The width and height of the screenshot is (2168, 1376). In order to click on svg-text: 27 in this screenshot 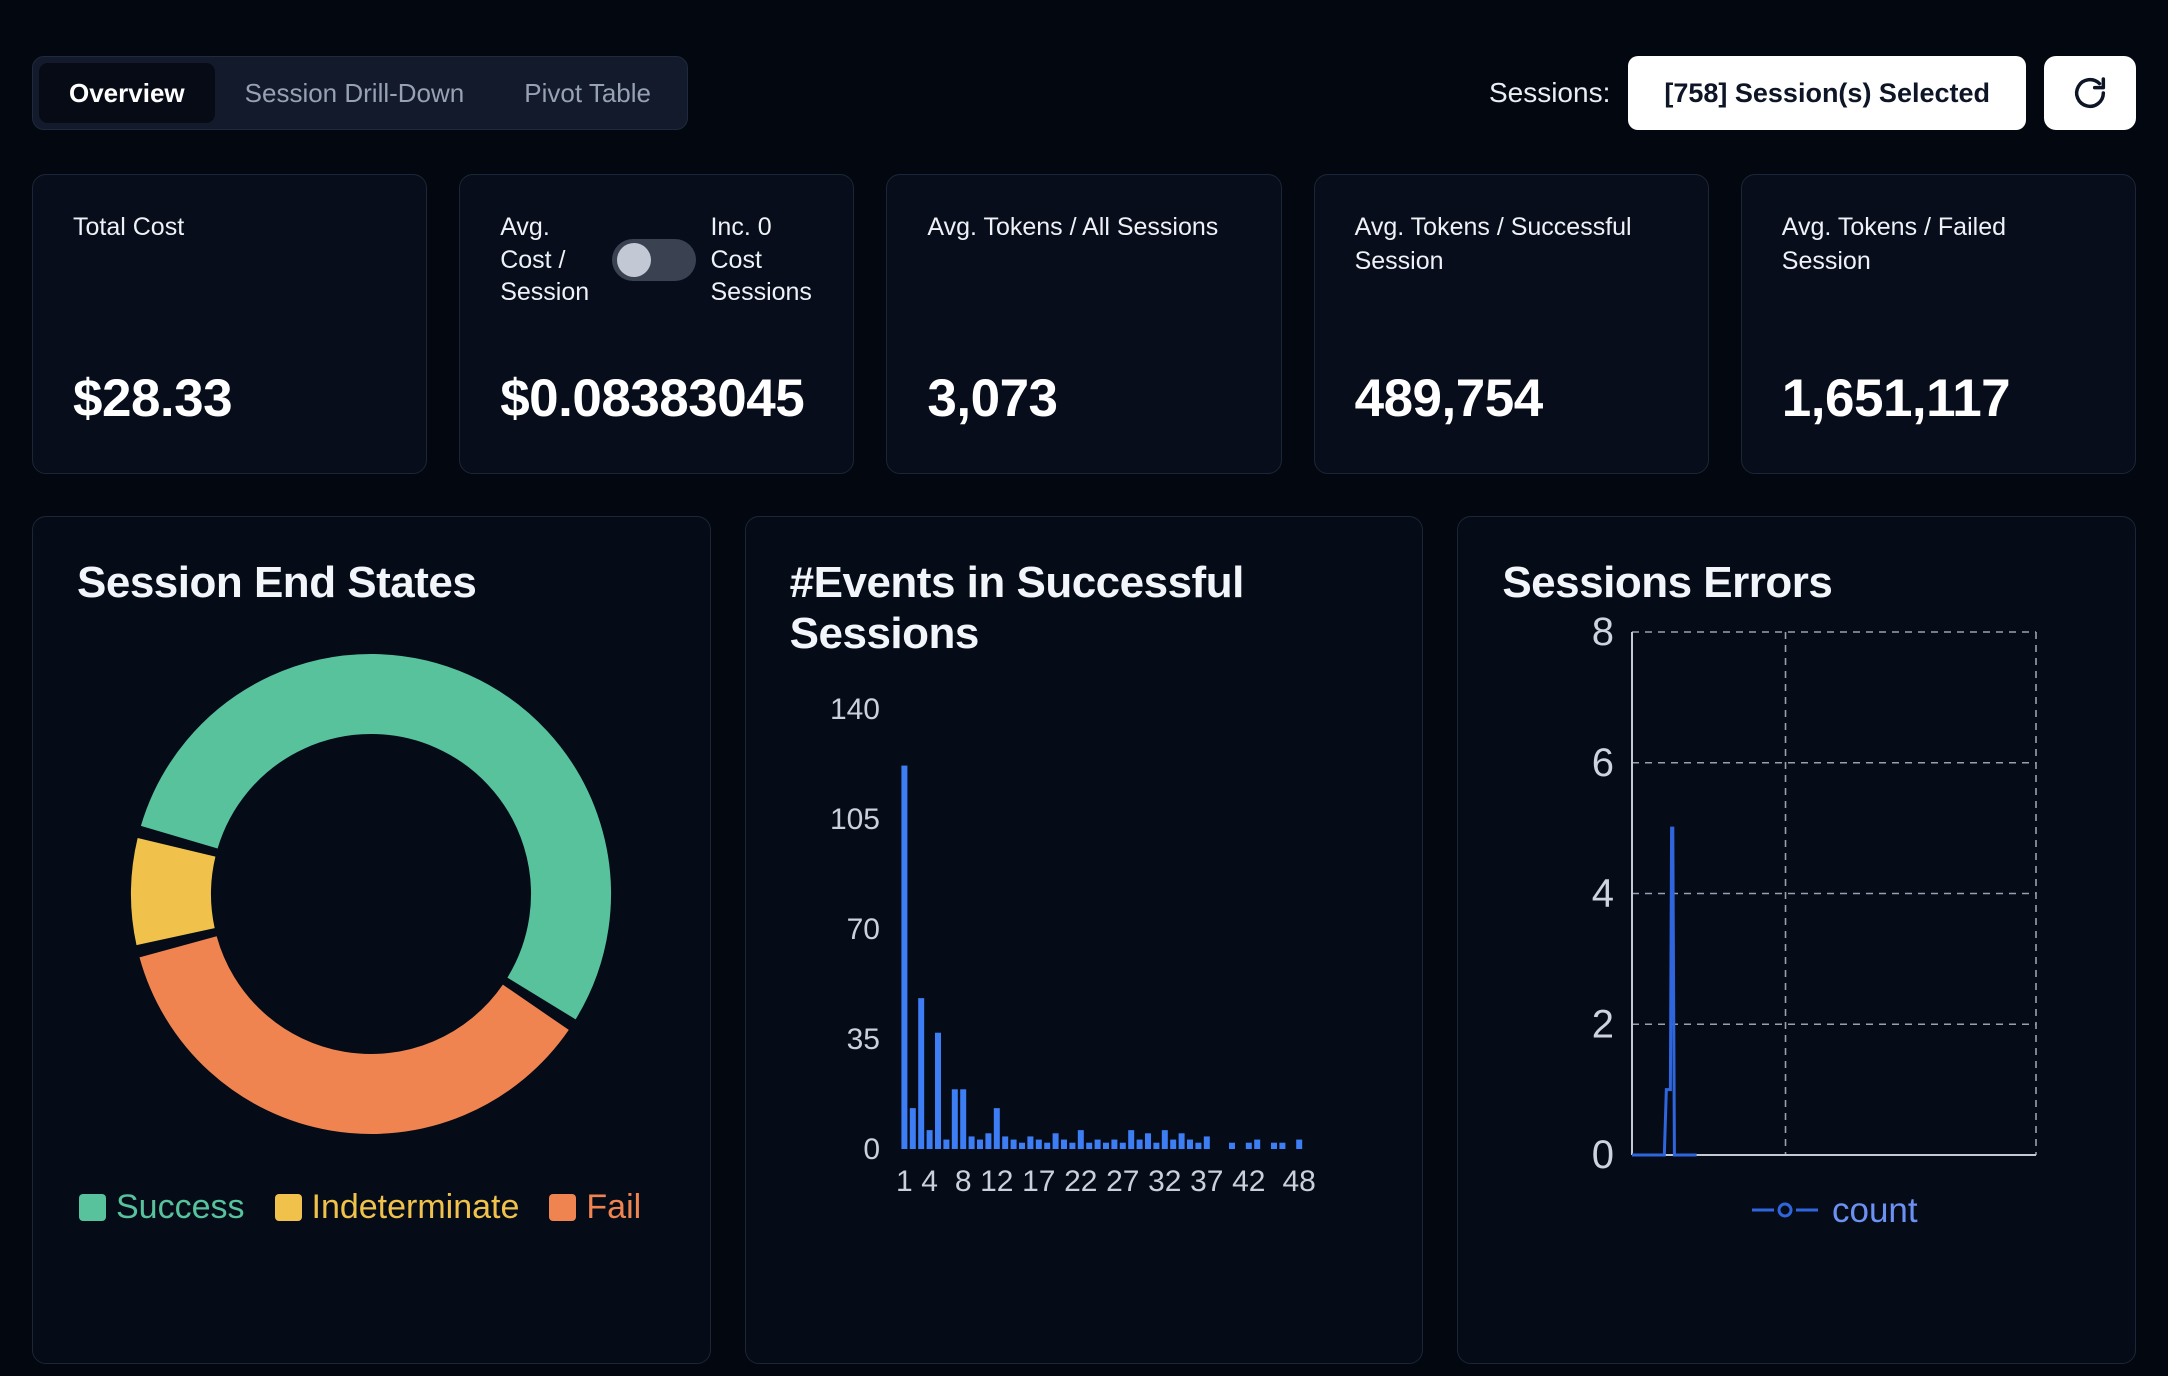, I will do `click(1122, 1181)`.